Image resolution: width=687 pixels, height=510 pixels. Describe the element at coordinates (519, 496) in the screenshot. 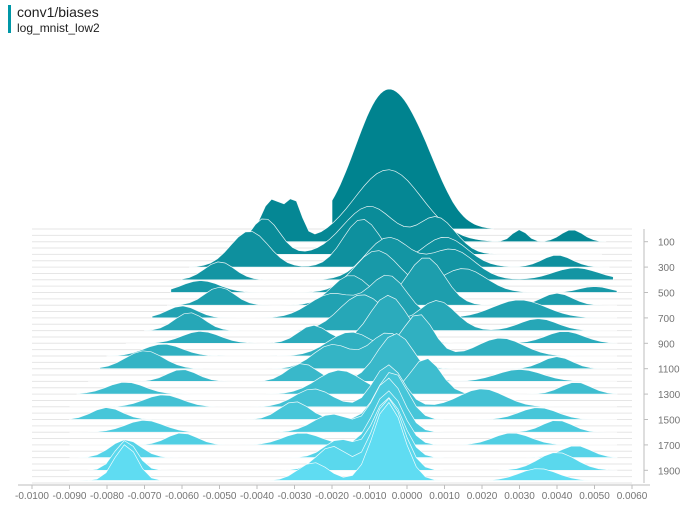

I see `x-tick-label: 0.0030` at that location.